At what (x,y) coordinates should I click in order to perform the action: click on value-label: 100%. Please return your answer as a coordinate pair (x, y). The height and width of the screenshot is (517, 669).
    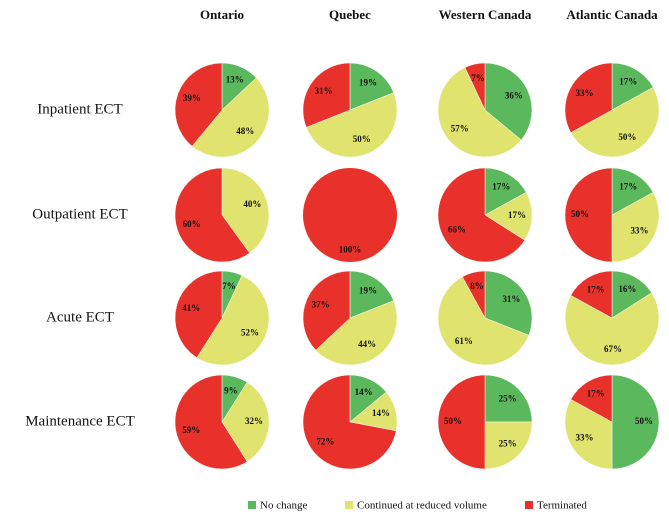
    Looking at the image, I should click on (350, 249).